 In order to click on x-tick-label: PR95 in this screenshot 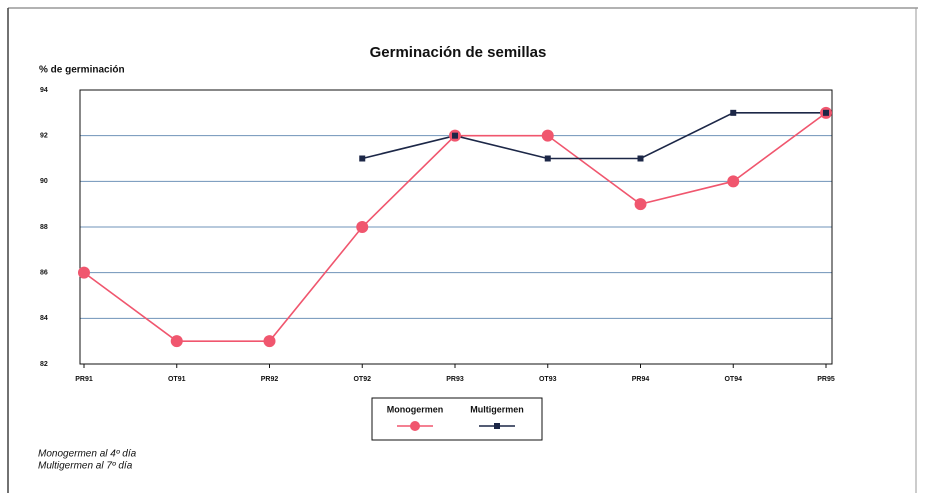, I will do `click(826, 379)`.